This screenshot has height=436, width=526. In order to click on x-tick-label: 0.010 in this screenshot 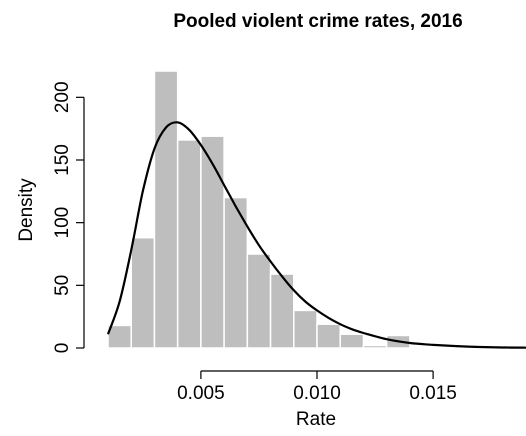, I will do `click(317, 393)`.